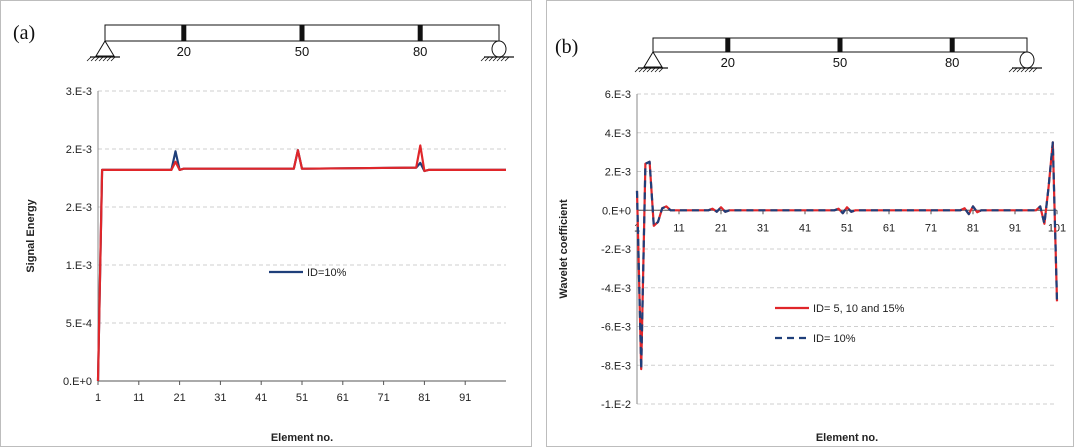 The height and width of the screenshot is (448, 1074). I want to click on y-tick-label: 4.E-3, so click(618, 134).